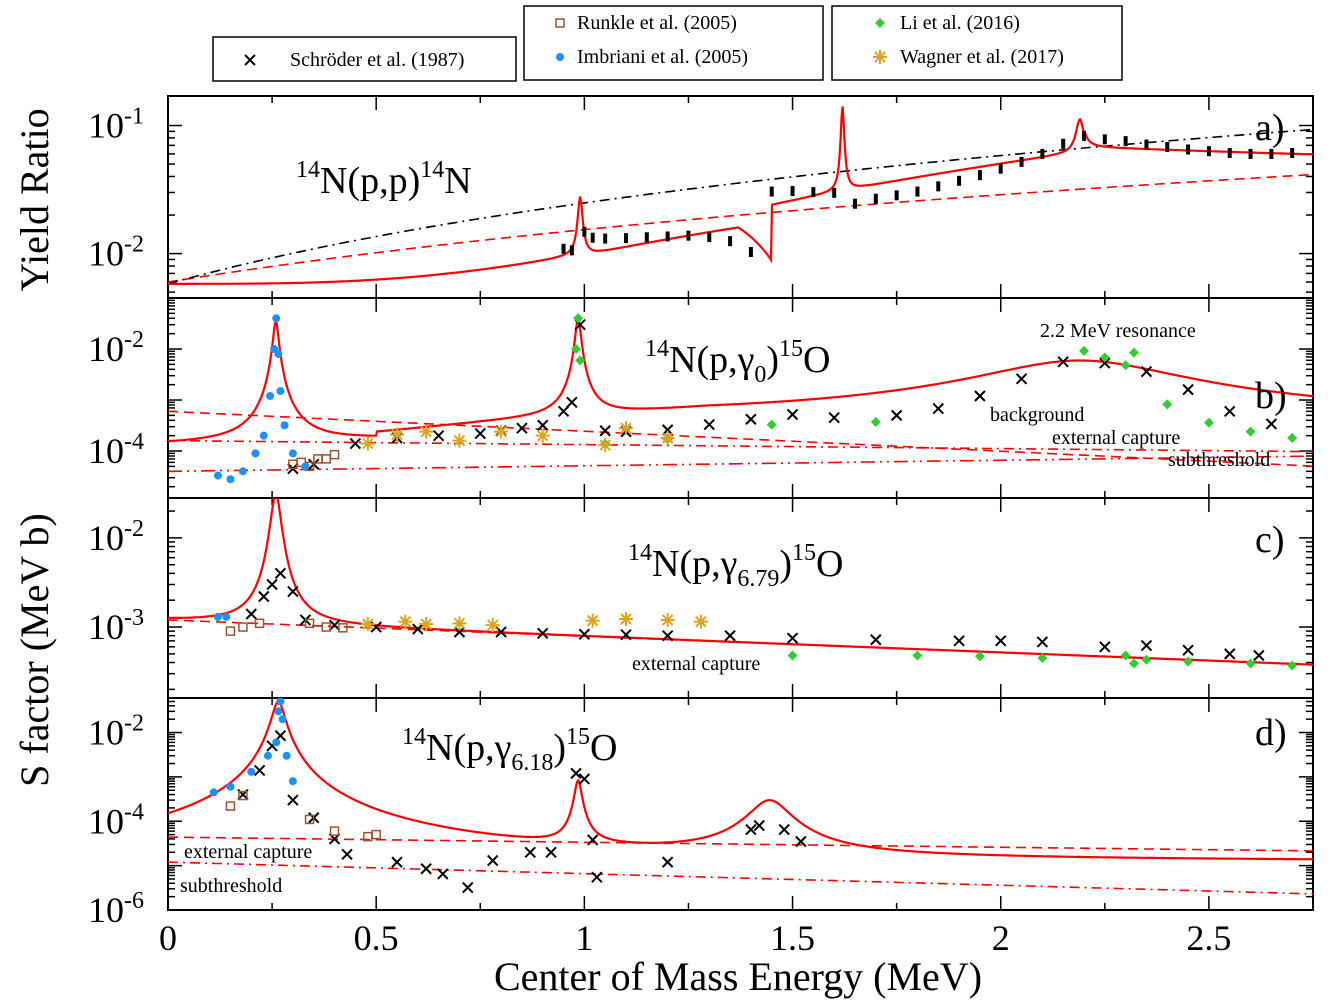 This screenshot has width=1330, height=1005. What do you see at coordinates (376, 938) in the screenshot?
I see `x-tick-label-1: 0.5` at bounding box center [376, 938].